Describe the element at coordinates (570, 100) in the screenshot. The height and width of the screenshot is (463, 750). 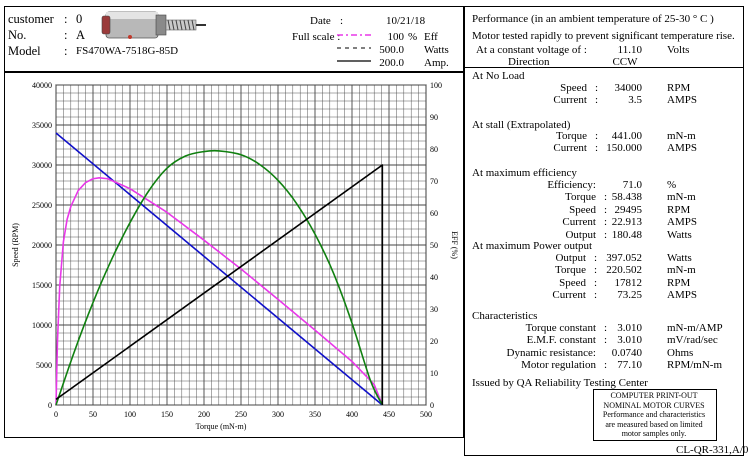
I see `noload-row-label: Current` at that location.